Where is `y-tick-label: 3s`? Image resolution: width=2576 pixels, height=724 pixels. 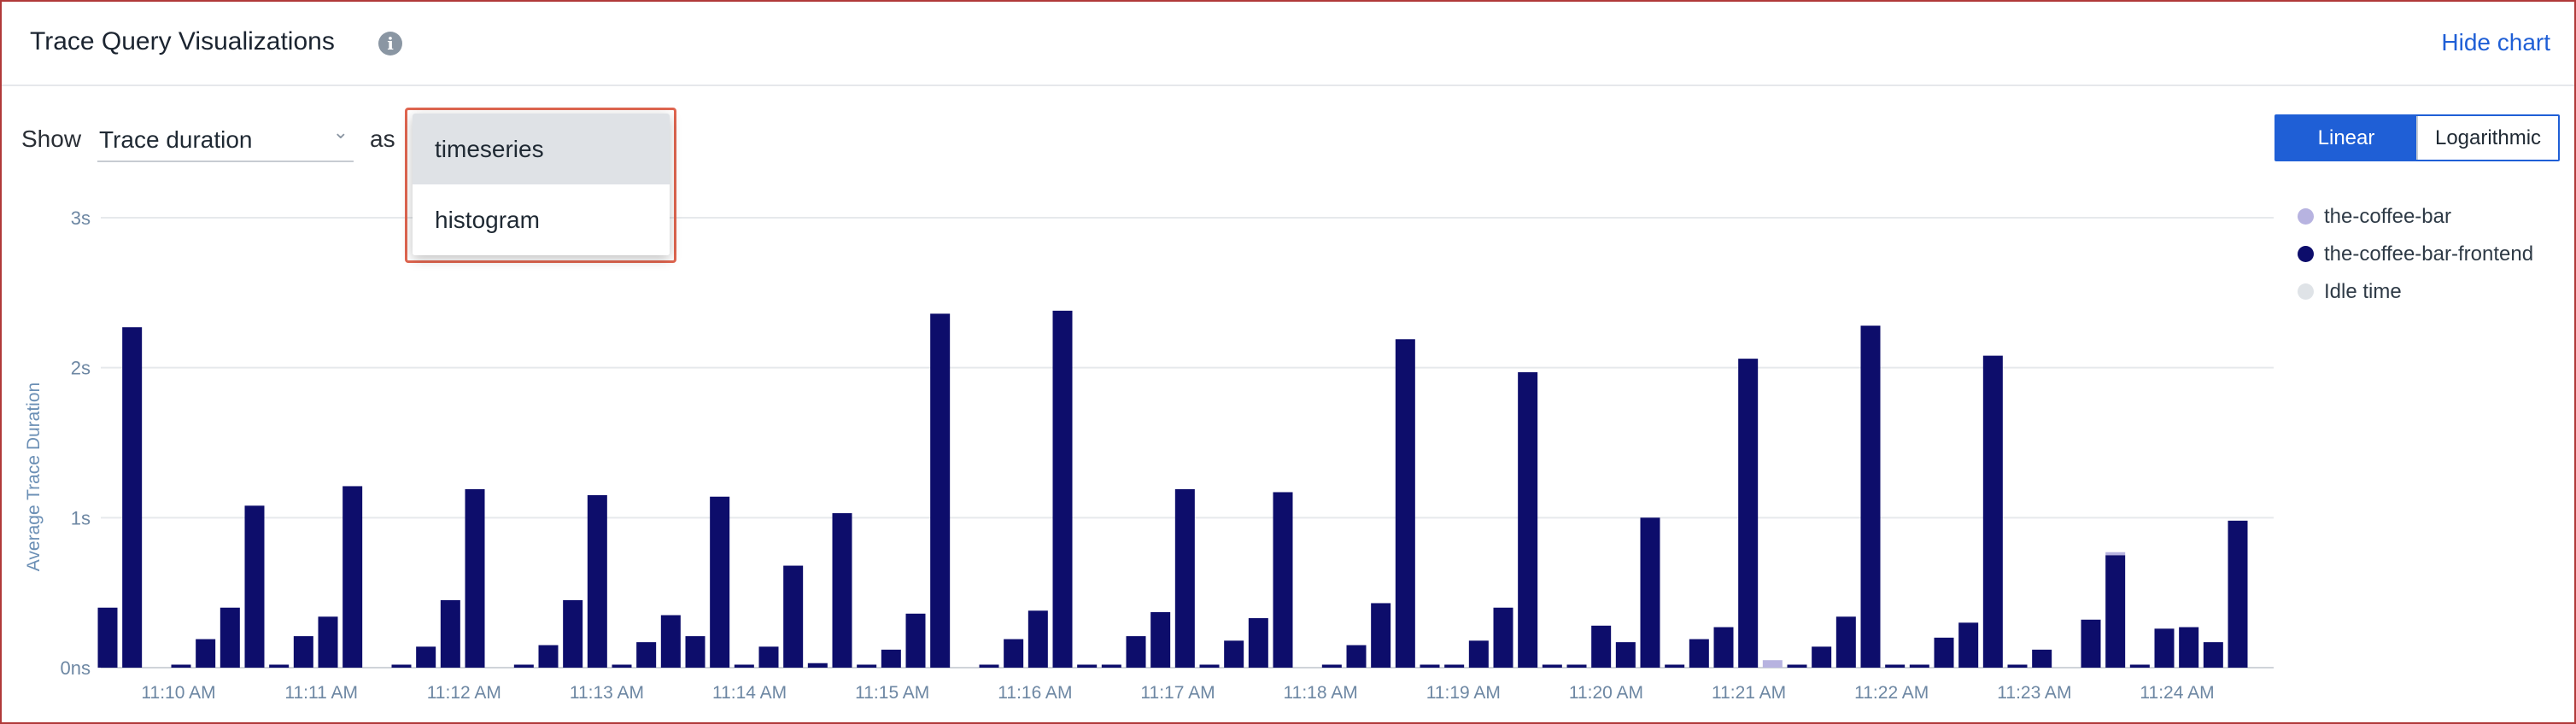 y-tick-label: 3s is located at coordinates (81, 218).